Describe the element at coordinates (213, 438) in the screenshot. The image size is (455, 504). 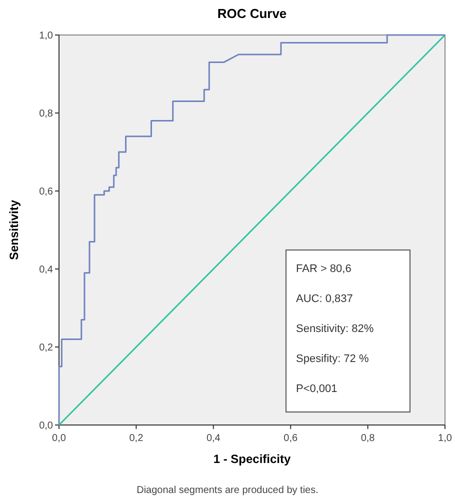
I see `x-tick-label: 0,4` at that location.